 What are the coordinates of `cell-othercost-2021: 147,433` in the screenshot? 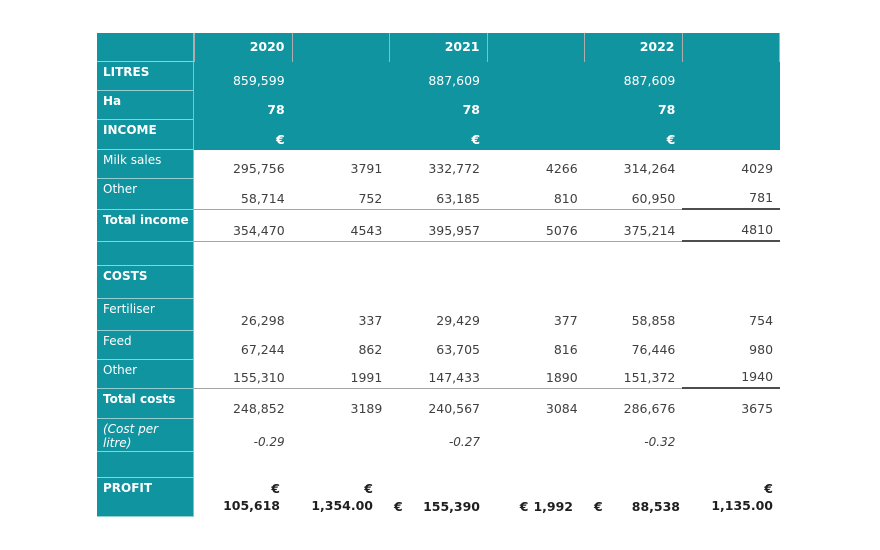 It's located at (438, 374).